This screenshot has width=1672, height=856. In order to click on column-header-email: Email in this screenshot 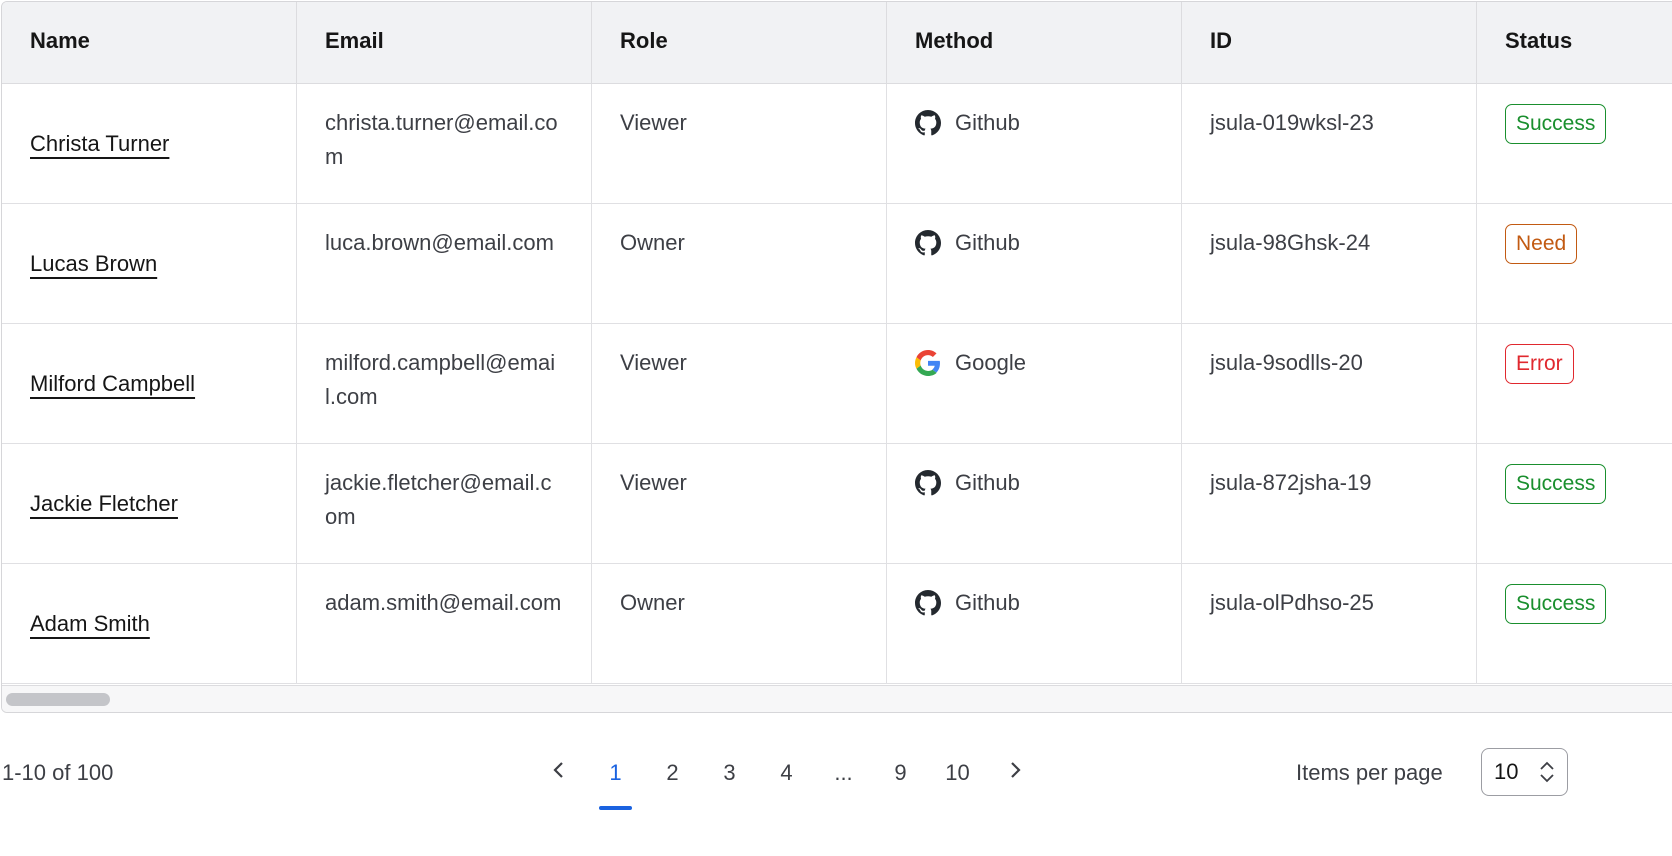, I will do `click(444, 42)`.